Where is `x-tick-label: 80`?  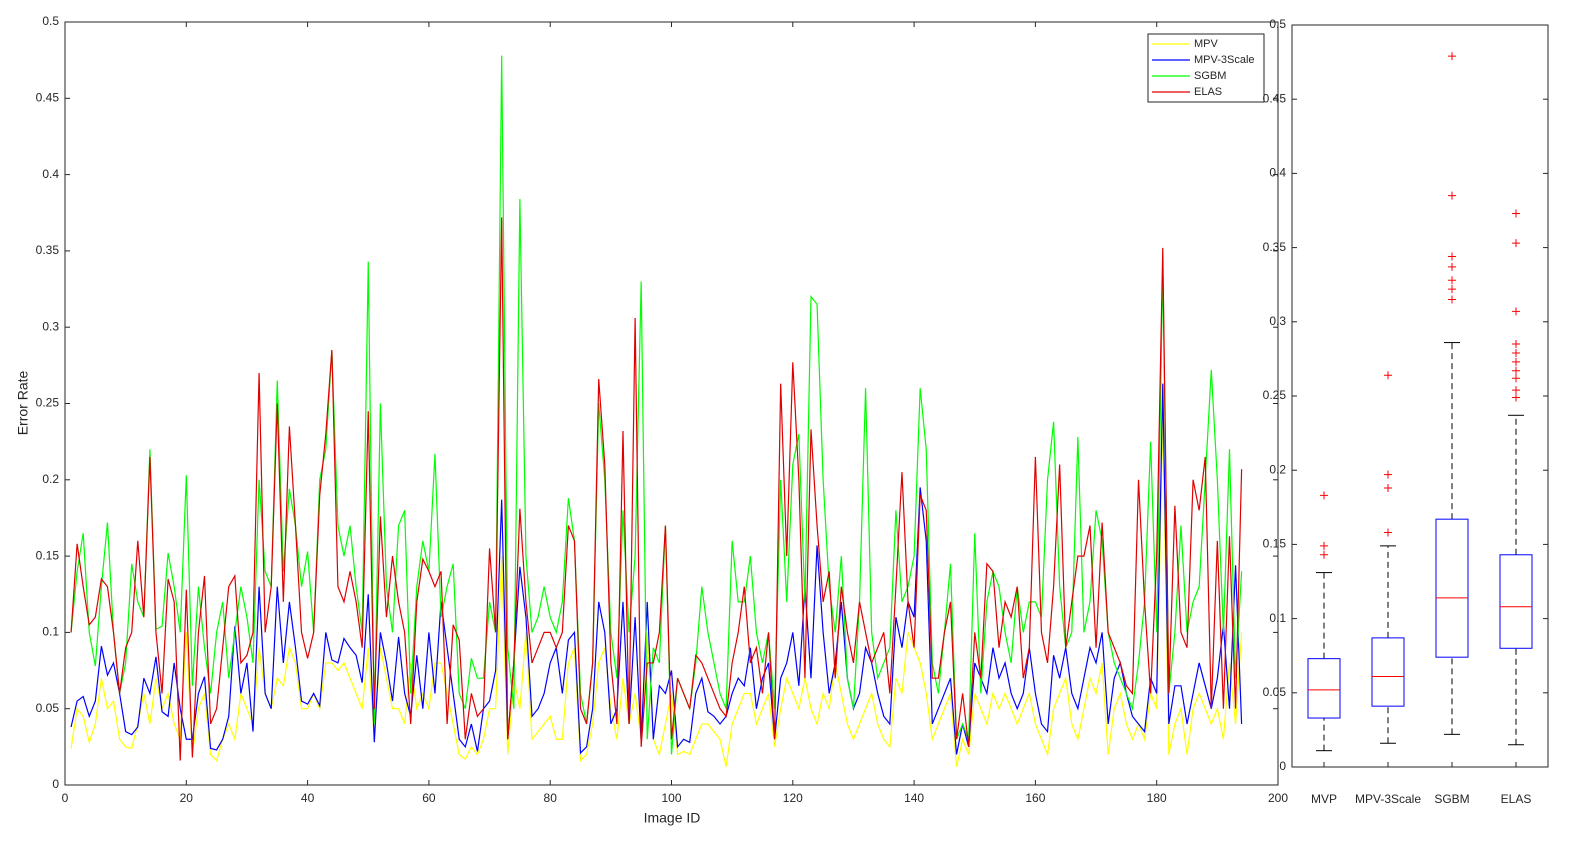 x-tick-label: 80 is located at coordinates (551, 798).